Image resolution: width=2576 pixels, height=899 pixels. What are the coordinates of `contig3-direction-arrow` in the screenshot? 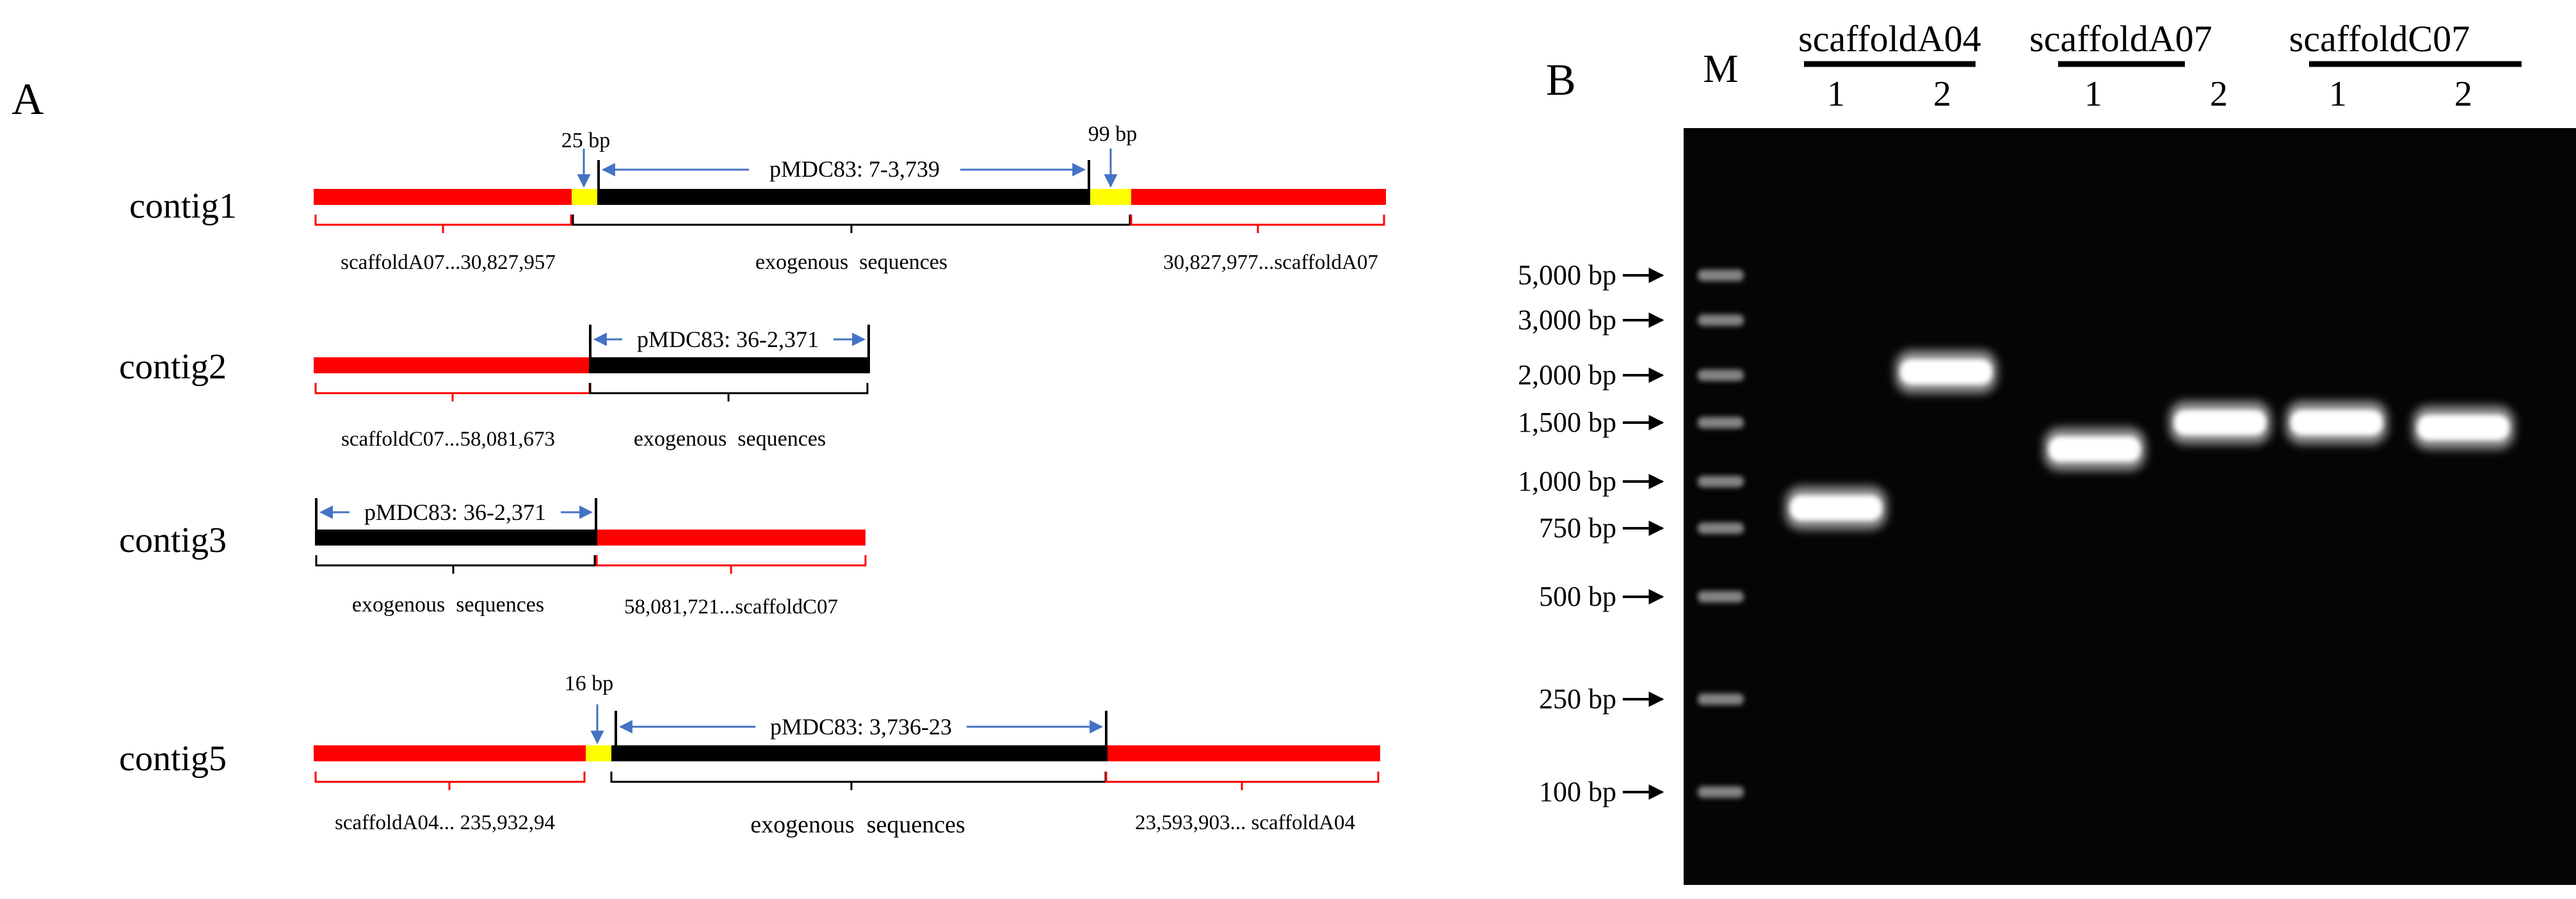 It's located at (443, 537).